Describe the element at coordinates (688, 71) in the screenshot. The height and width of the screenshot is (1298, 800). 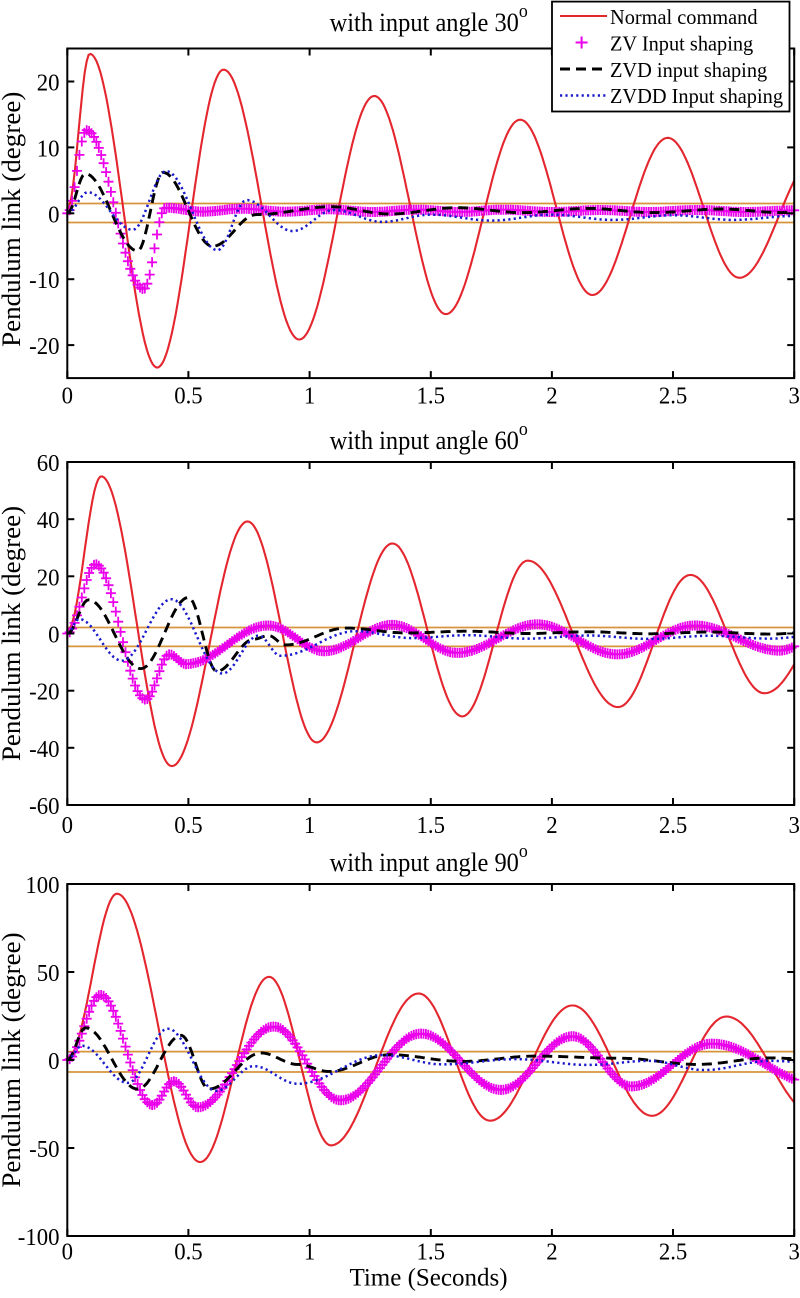
I see `svg-text: ZVD input shaping` at that location.